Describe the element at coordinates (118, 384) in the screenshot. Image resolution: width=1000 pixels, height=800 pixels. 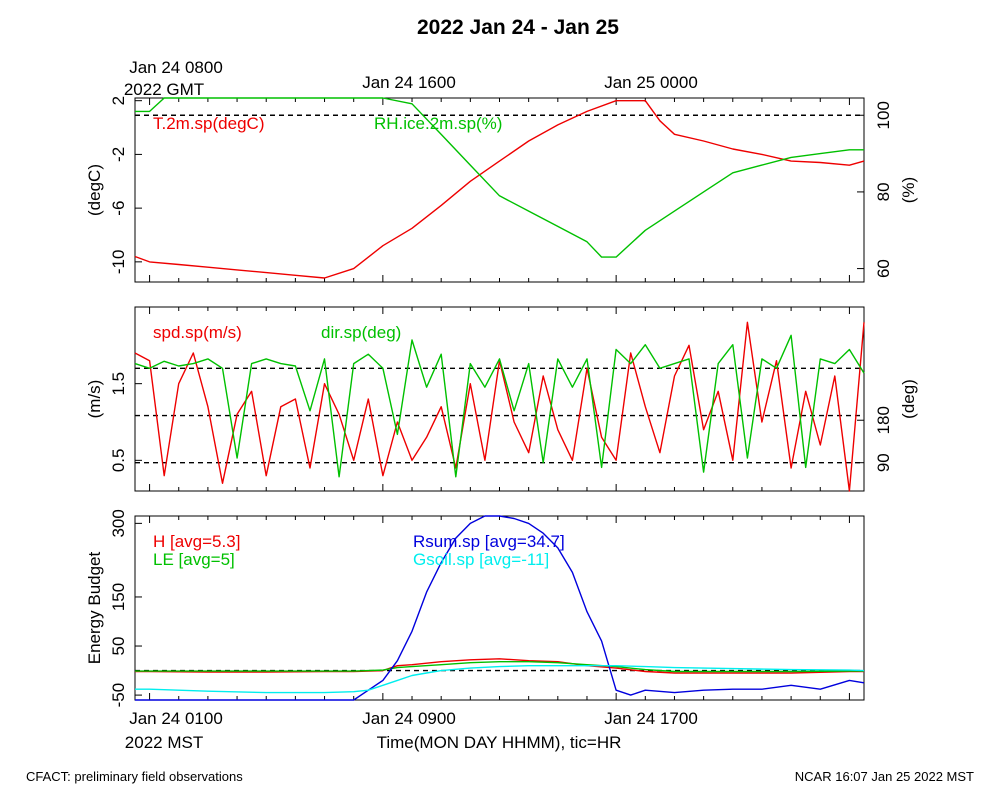
I see `y-tick-label: 1.5` at that location.